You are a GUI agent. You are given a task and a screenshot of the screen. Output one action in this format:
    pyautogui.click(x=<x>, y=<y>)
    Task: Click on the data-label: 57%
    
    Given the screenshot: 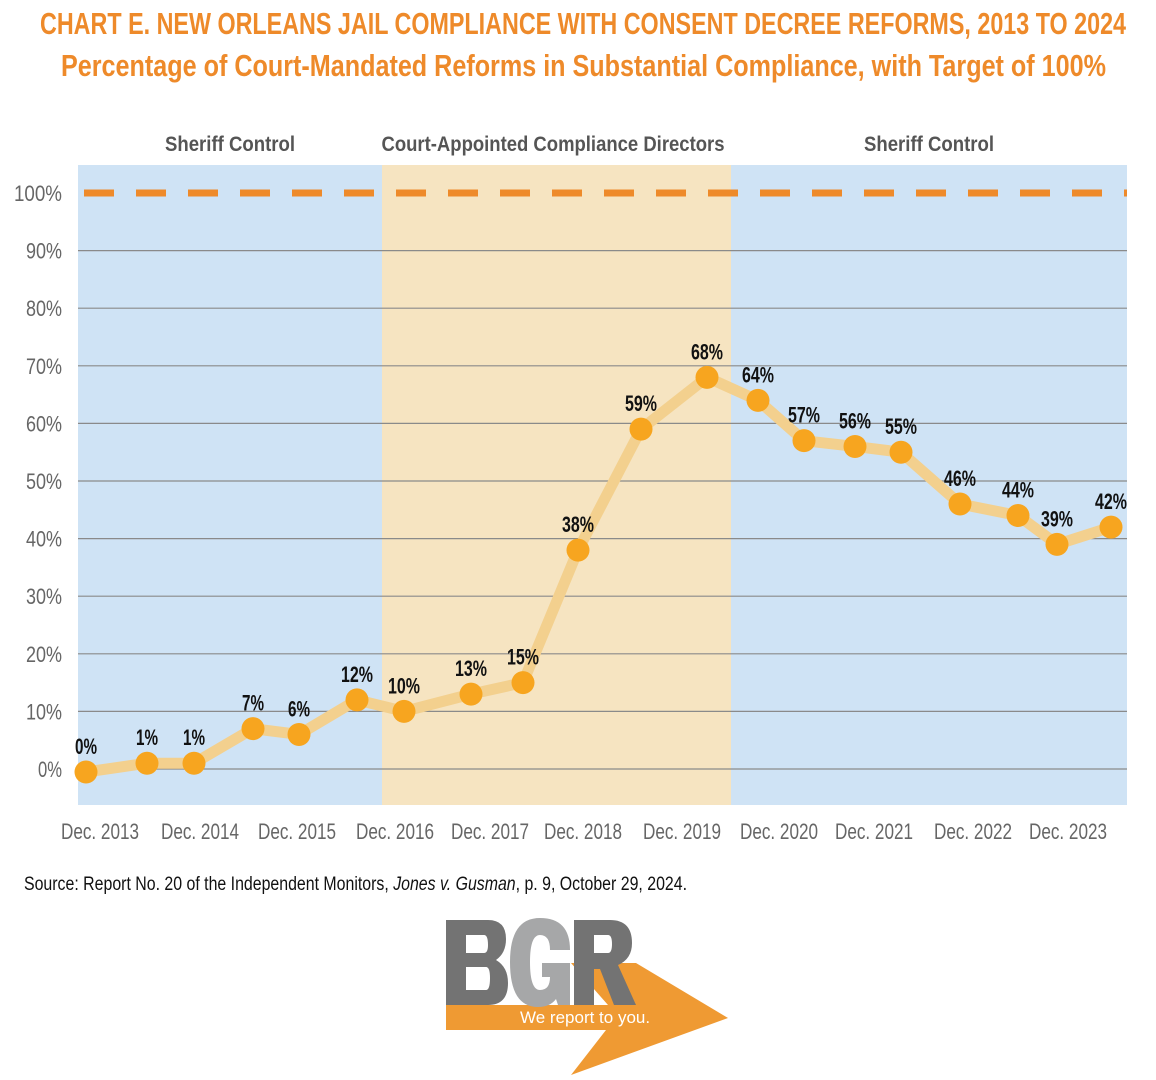 What is the action you would take?
    pyautogui.click(x=804, y=415)
    